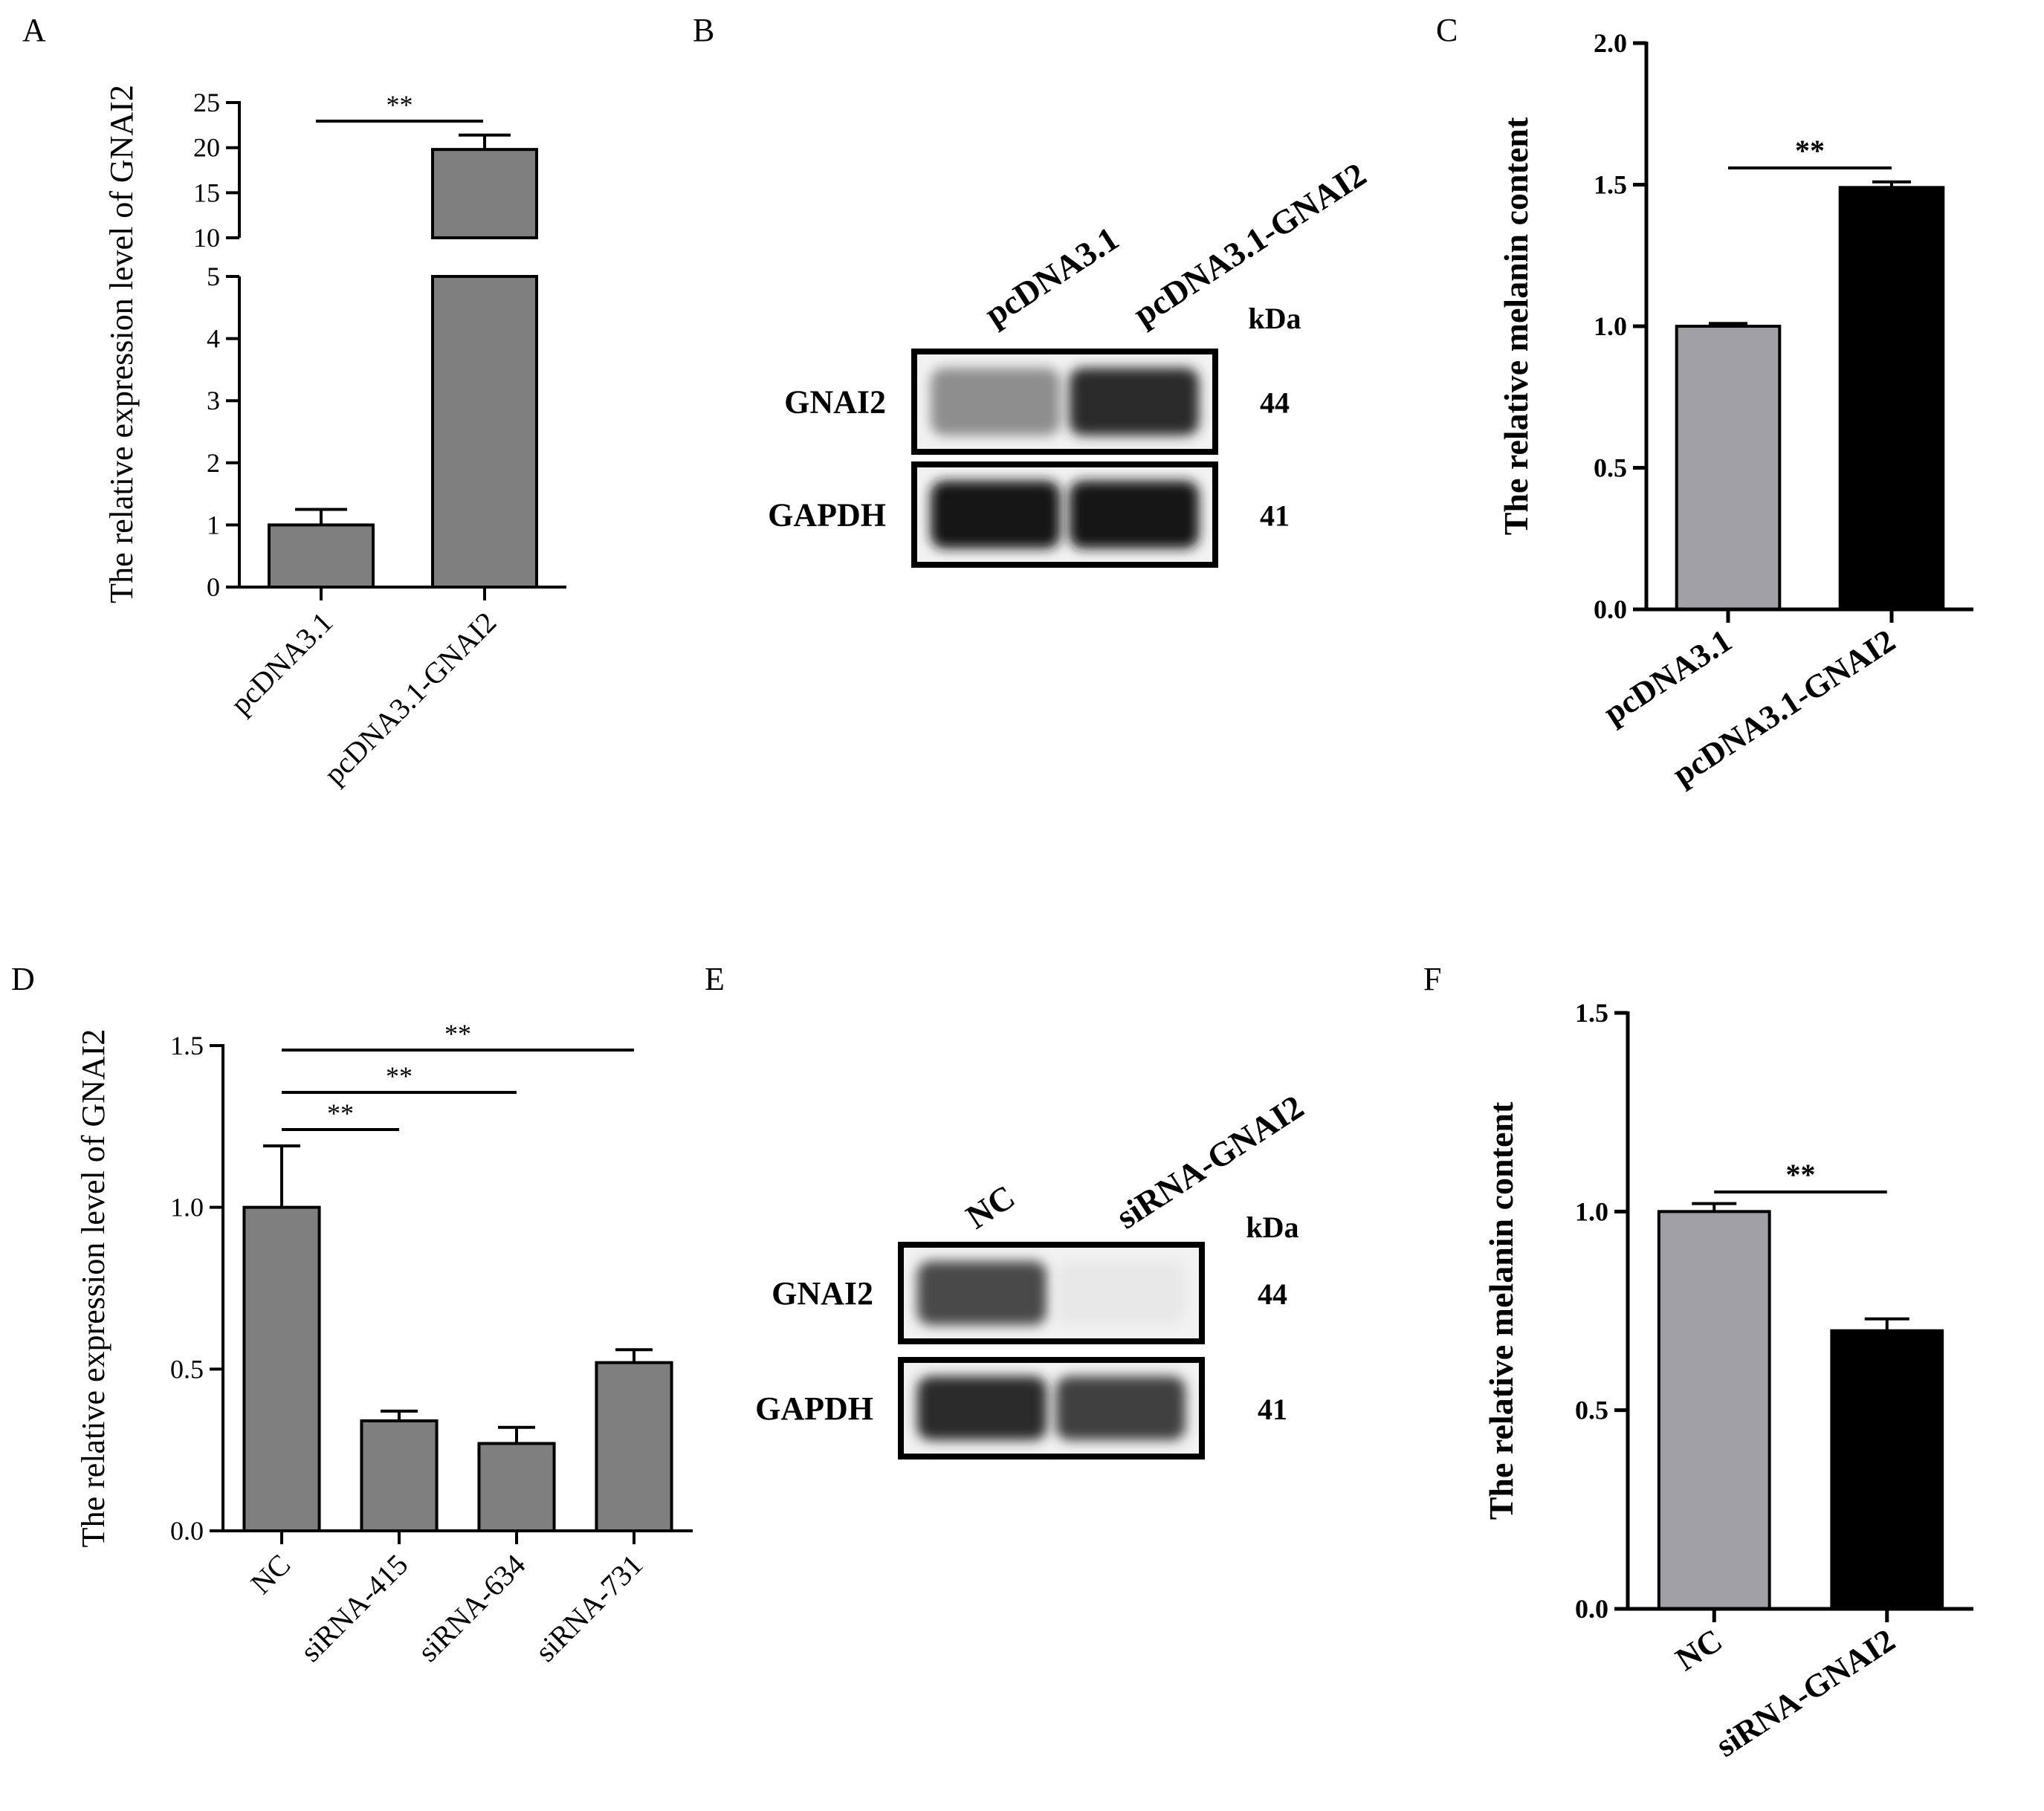 The image size is (2044, 1811). I want to click on panel-a-ytick-label-25: 25, so click(206, 102).